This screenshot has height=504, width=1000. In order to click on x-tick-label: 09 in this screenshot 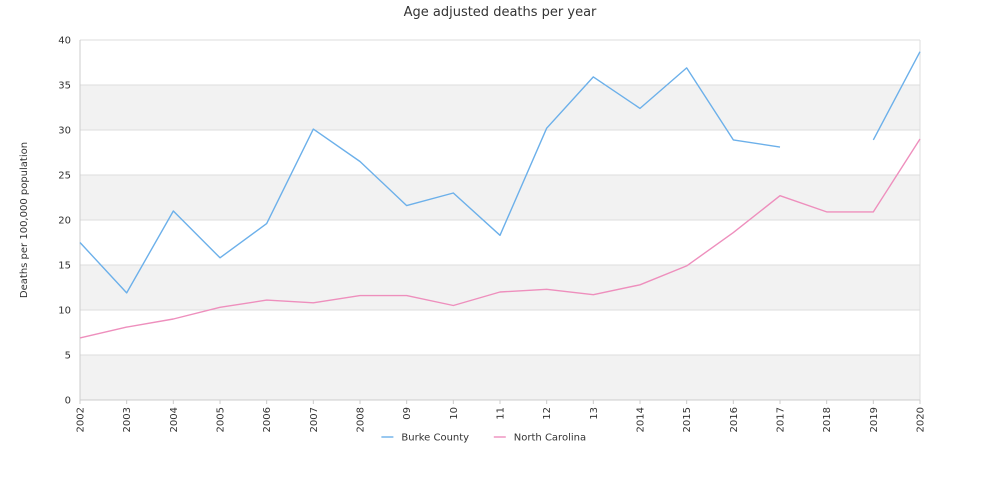, I will do `click(407, 413)`.